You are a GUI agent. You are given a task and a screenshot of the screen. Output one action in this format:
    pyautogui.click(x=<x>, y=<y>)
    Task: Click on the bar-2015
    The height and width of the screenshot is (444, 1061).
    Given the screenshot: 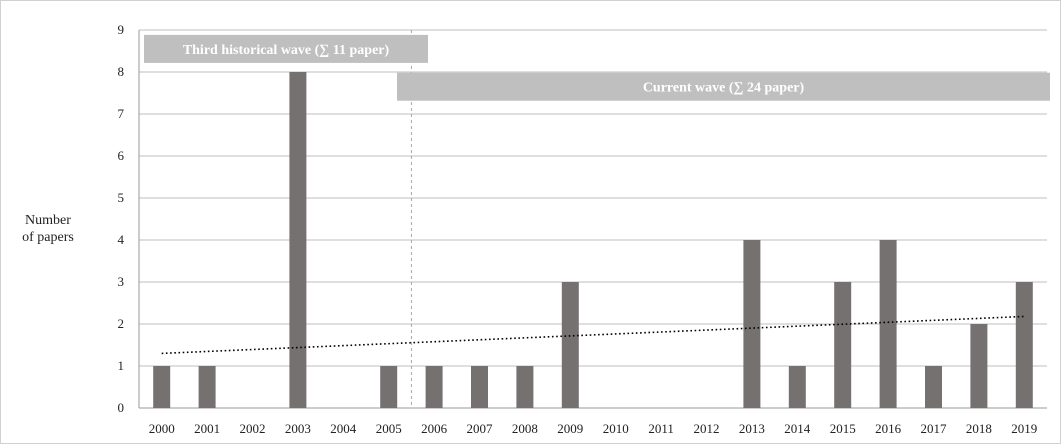 What is the action you would take?
    pyautogui.click(x=843, y=345)
    